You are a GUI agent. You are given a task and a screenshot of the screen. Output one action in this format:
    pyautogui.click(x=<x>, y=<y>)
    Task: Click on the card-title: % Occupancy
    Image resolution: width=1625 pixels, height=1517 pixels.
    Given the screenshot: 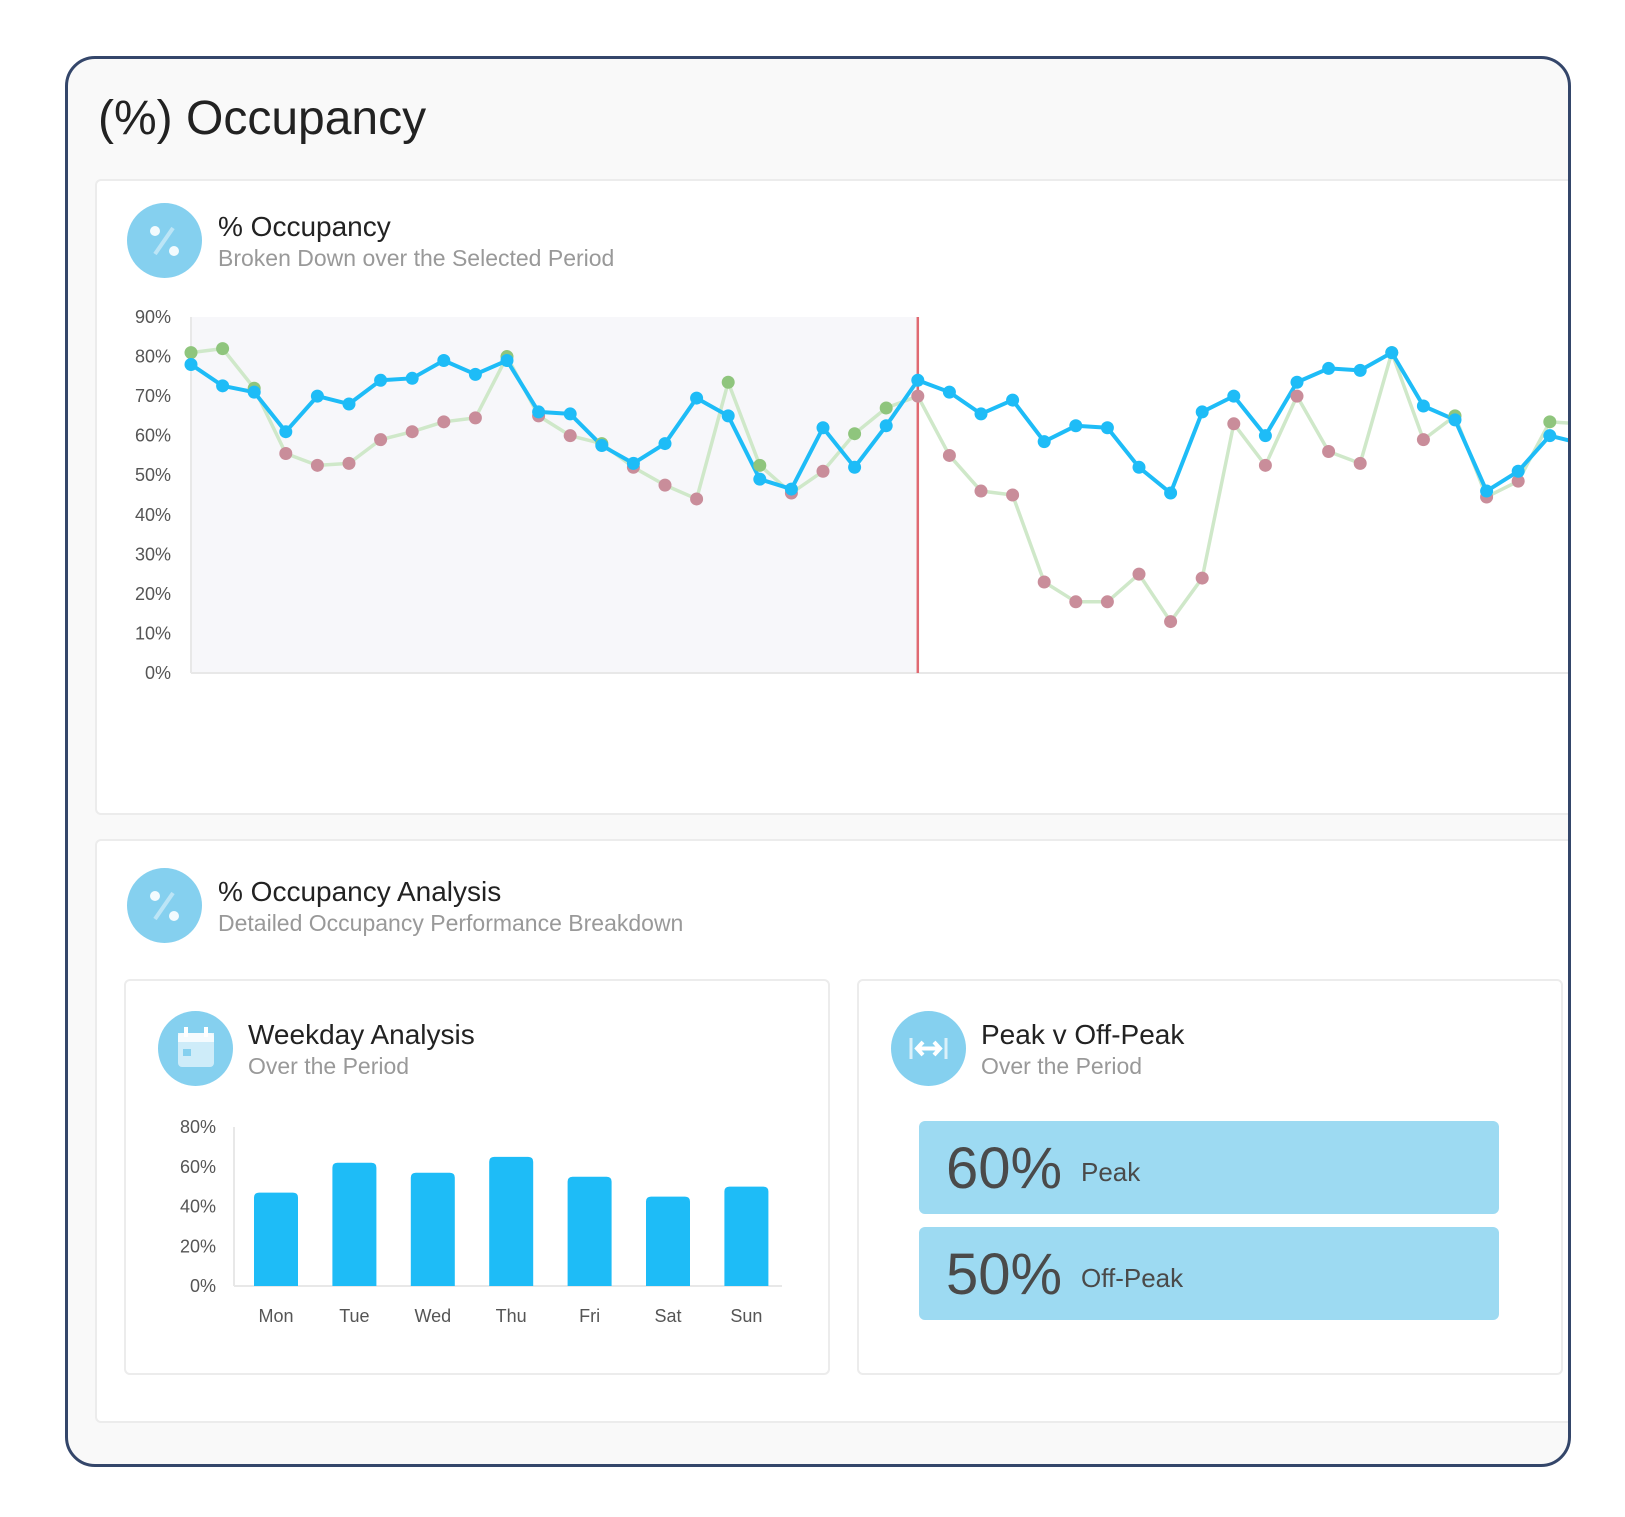 What is the action you would take?
    pyautogui.click(x=304, y=226)
    